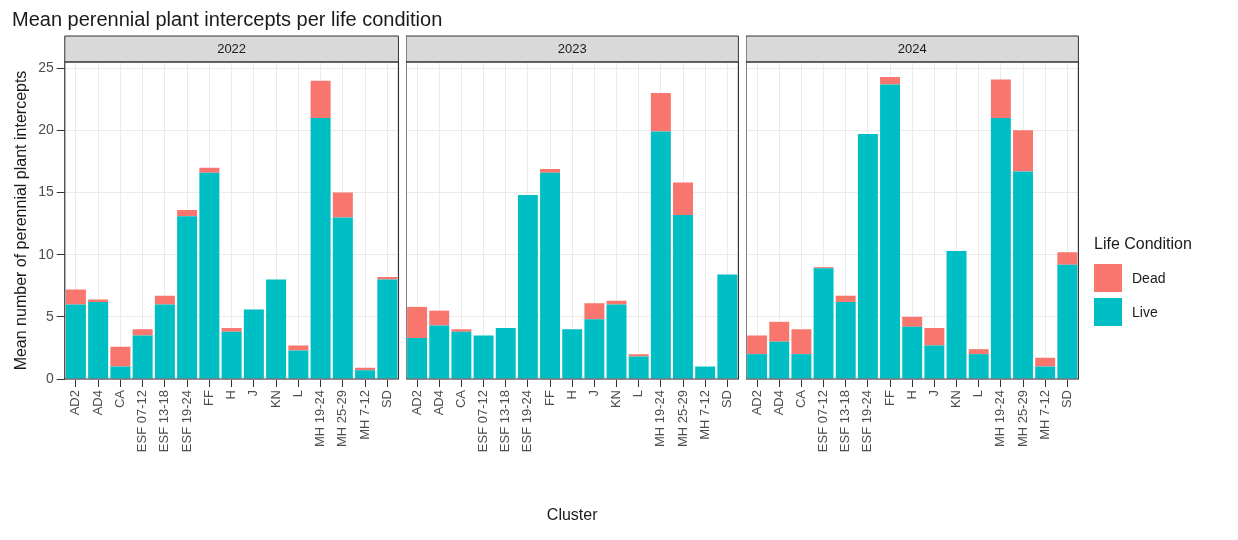 The image size is (1238, 540). I want to click on legend-label: Dead, so click(1149, 277).